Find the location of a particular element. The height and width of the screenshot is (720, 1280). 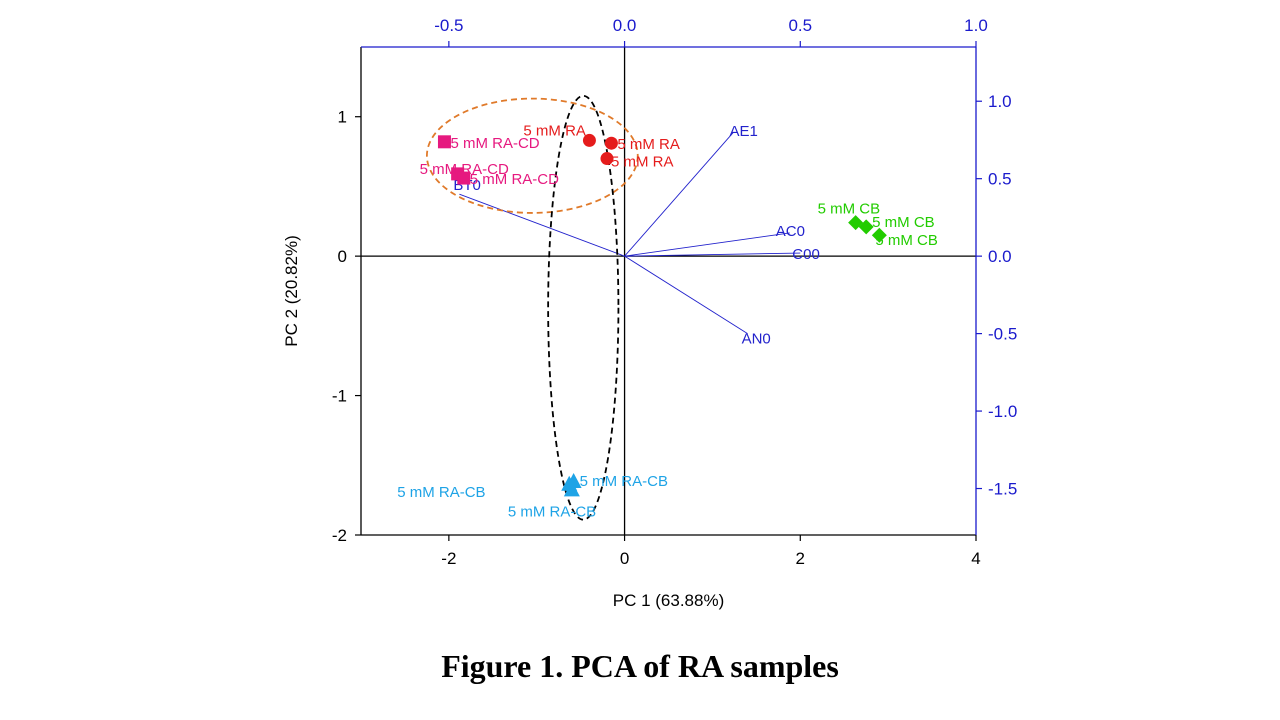

top-tick-label: 0.0 is located at coordinates (625, 25).